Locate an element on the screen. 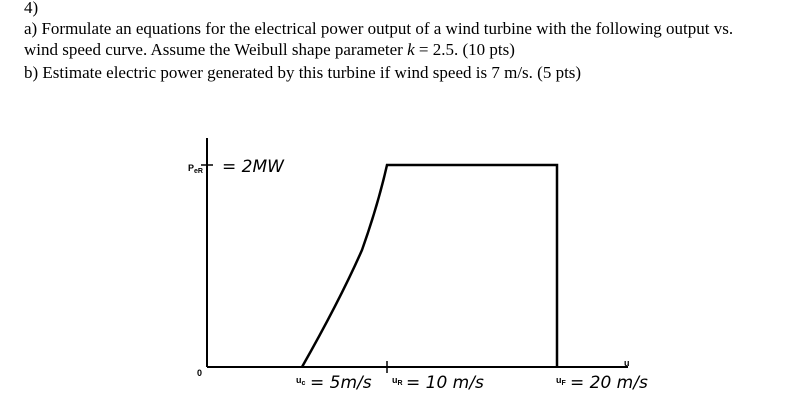  cut-out-note: = 20 m/s is located at coordinates (609, 383).